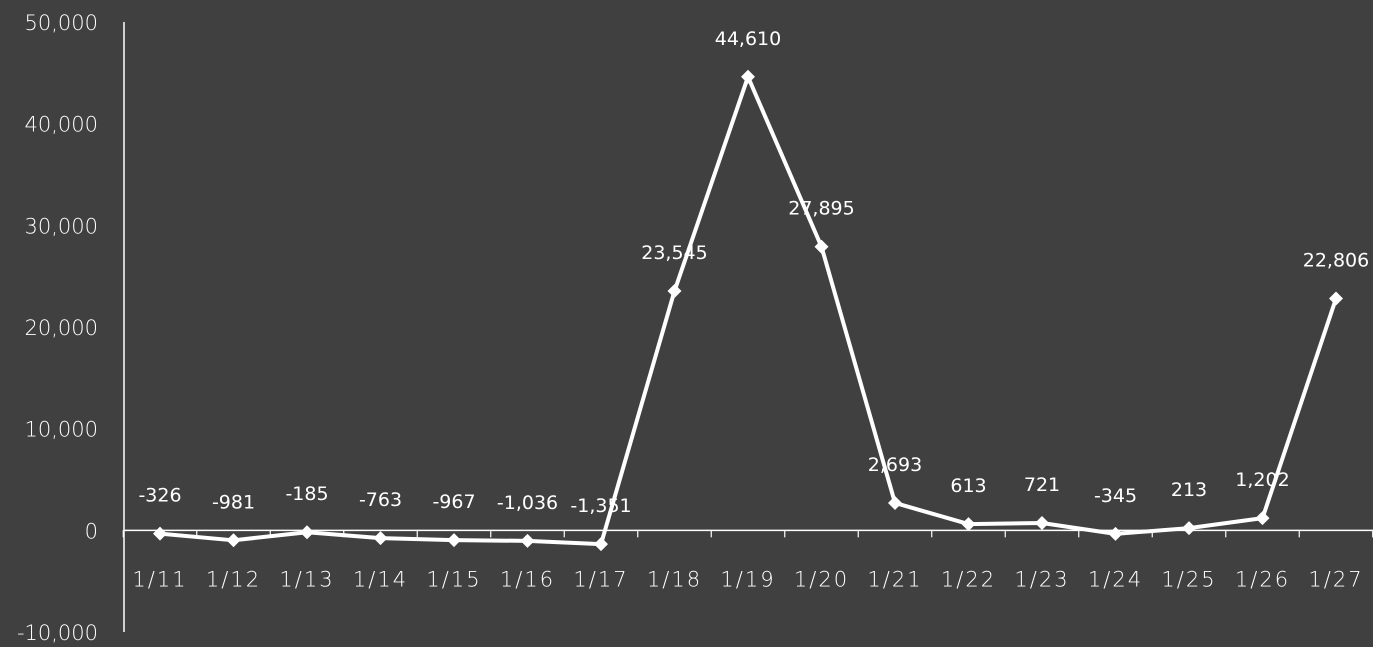 The width and height of the screenshot is (1373, 647). I want to click on data-label: 22,806, so click(1336, 260).